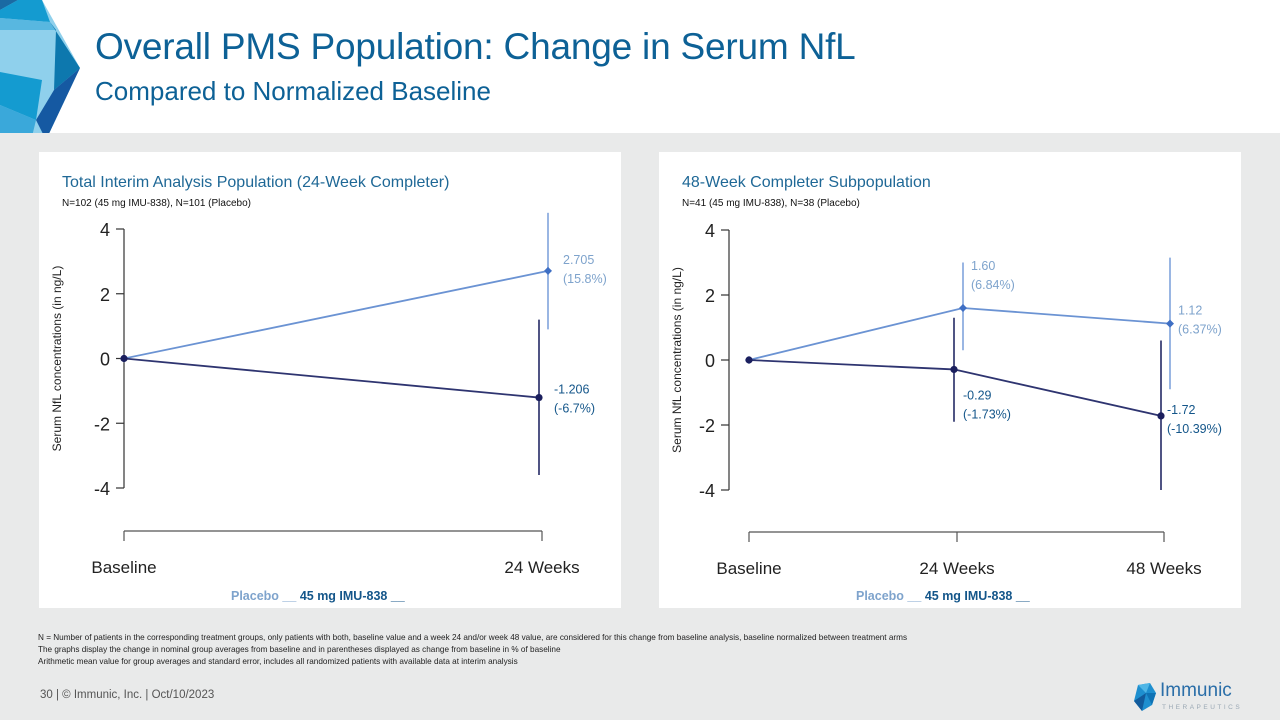 This screenshot has width=1280, height=720. What do you see at coordinates (1181, 410) in the screenshot?
I see `data-label-value: -1.72` at bounding box center [1181, 410].